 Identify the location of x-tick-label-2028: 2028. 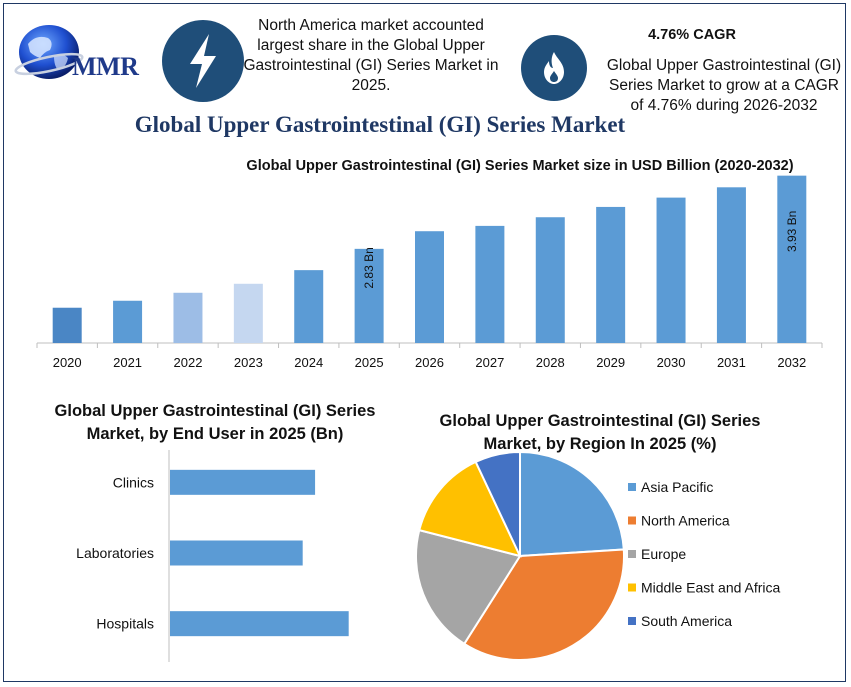
(550, 362).